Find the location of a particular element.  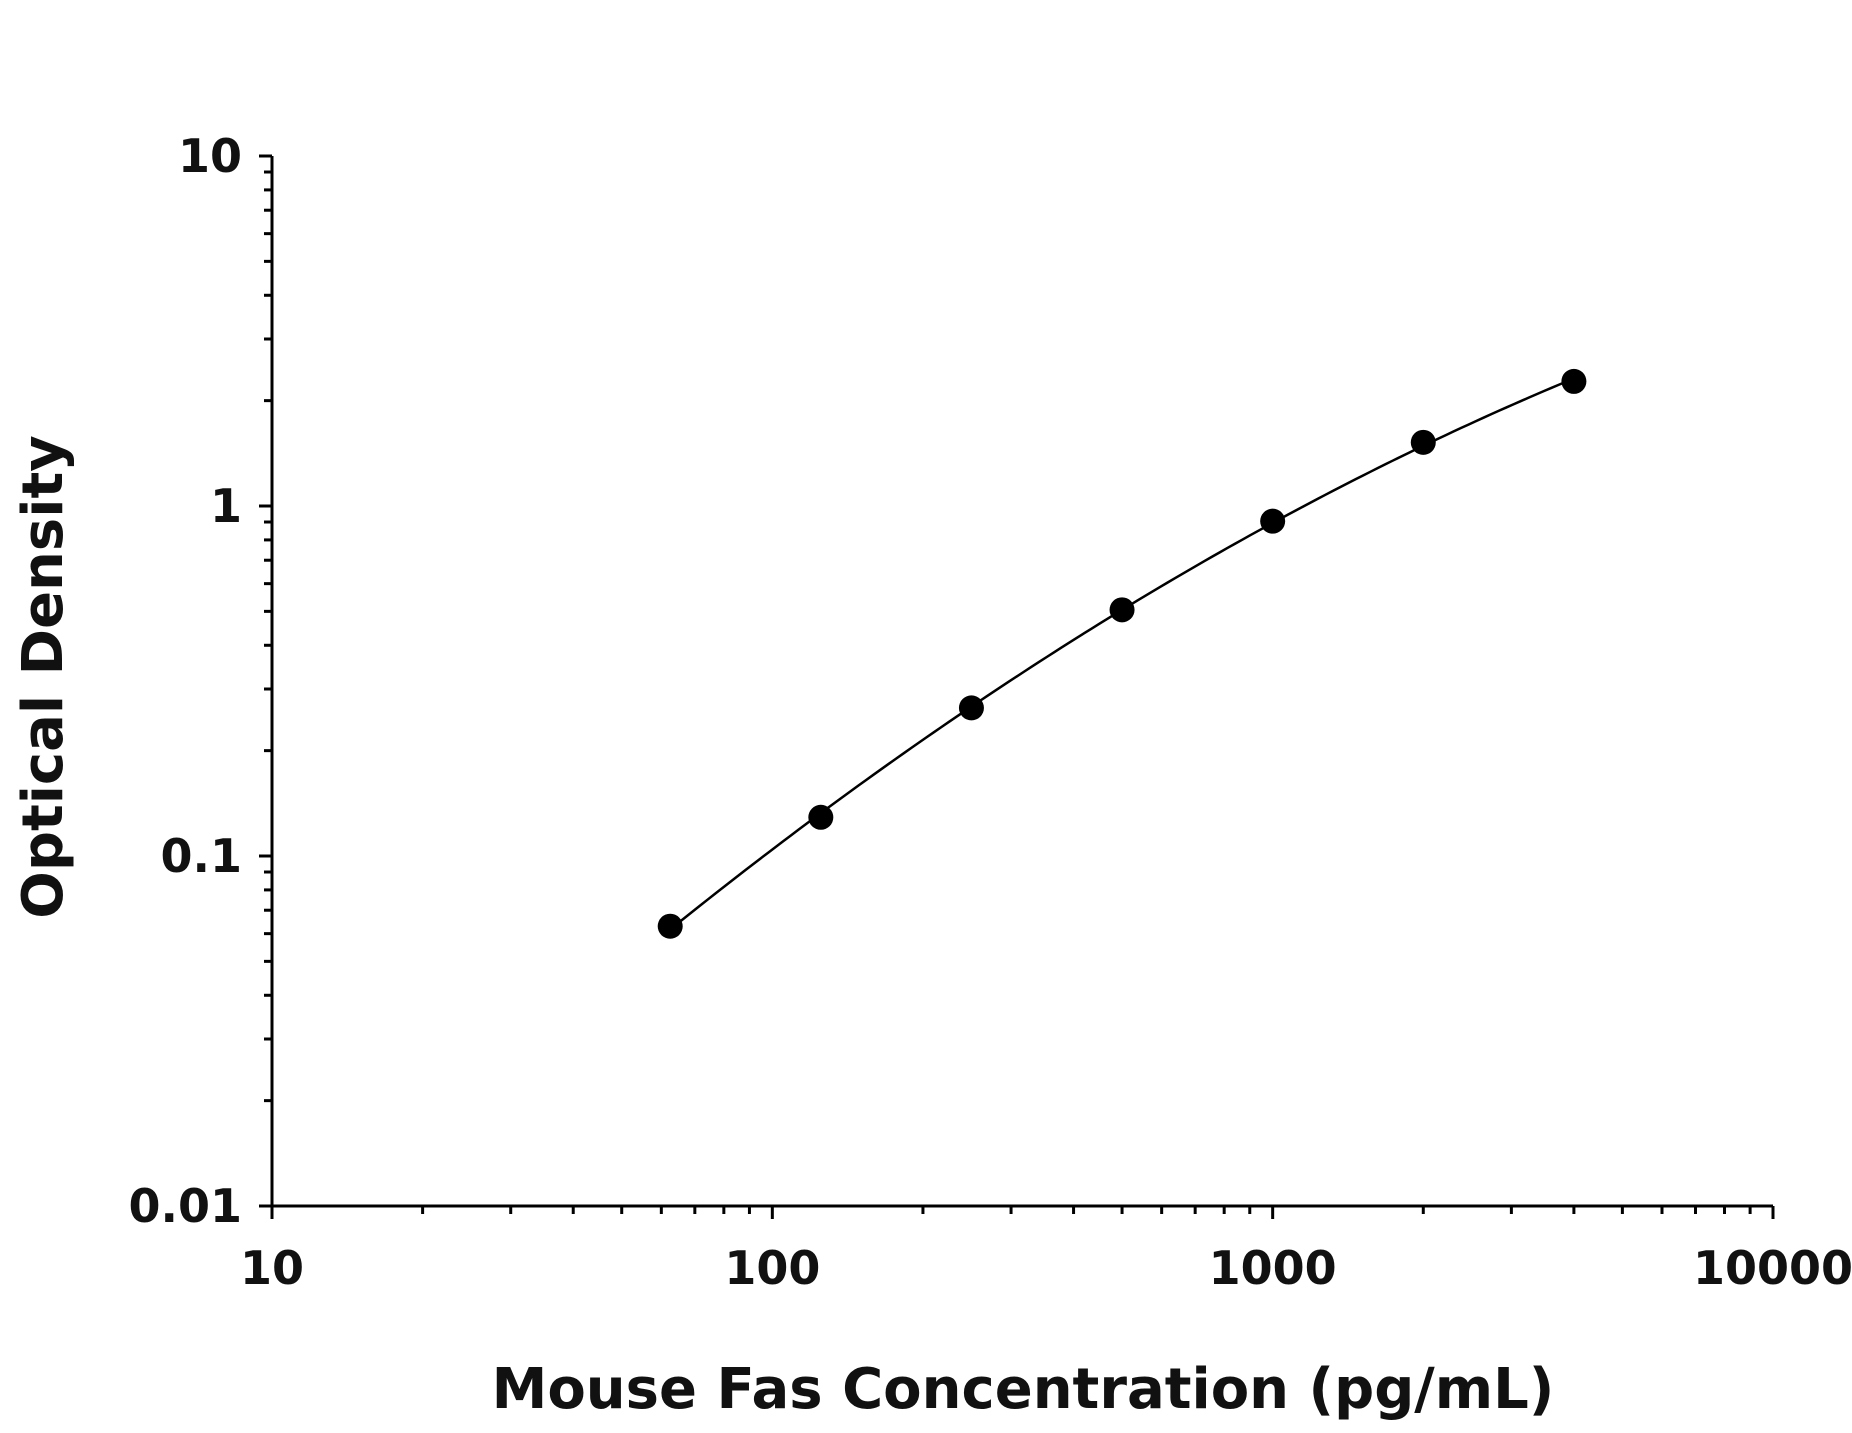

x-tick-label: 10 is located at coordinates (272, 1268).